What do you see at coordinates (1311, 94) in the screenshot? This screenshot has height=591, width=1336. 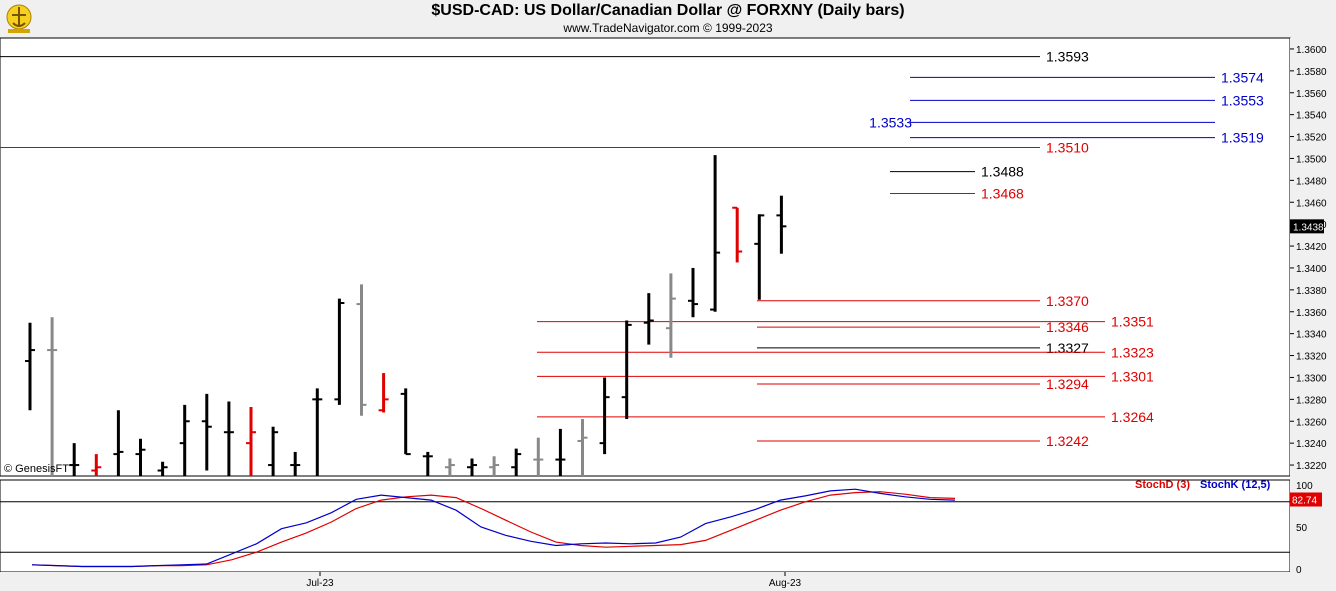 I see `price-axis-label: 1.3560` at bounding box center [1311, 94].